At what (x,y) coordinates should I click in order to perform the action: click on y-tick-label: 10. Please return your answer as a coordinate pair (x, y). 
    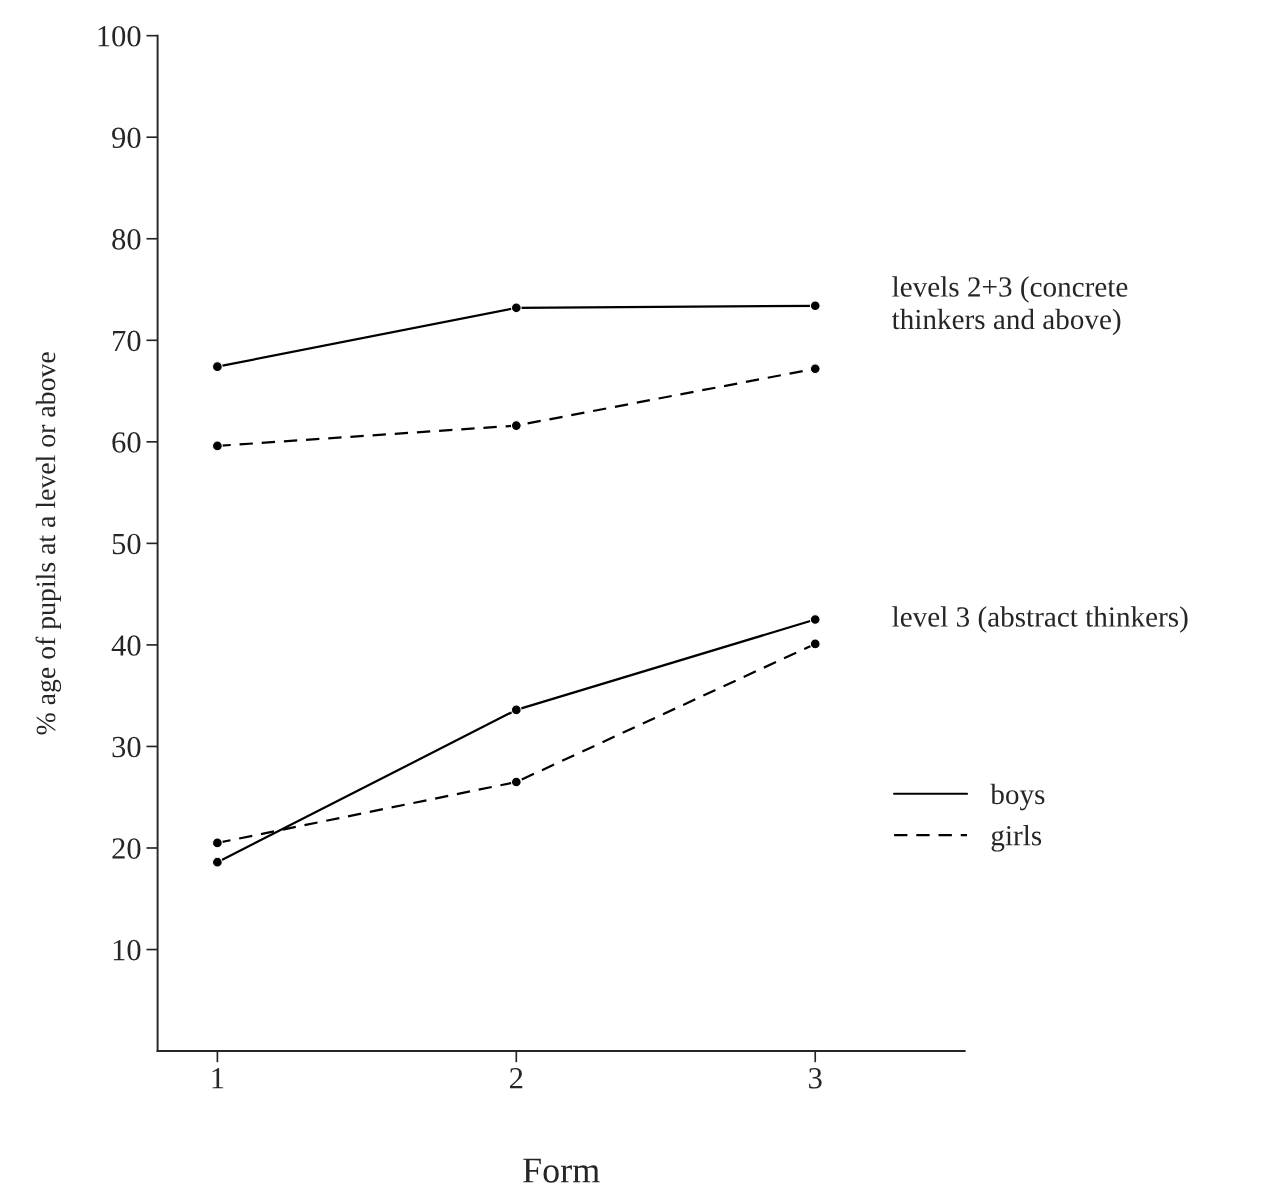
    Looking at the image, I should click on (127, 950).